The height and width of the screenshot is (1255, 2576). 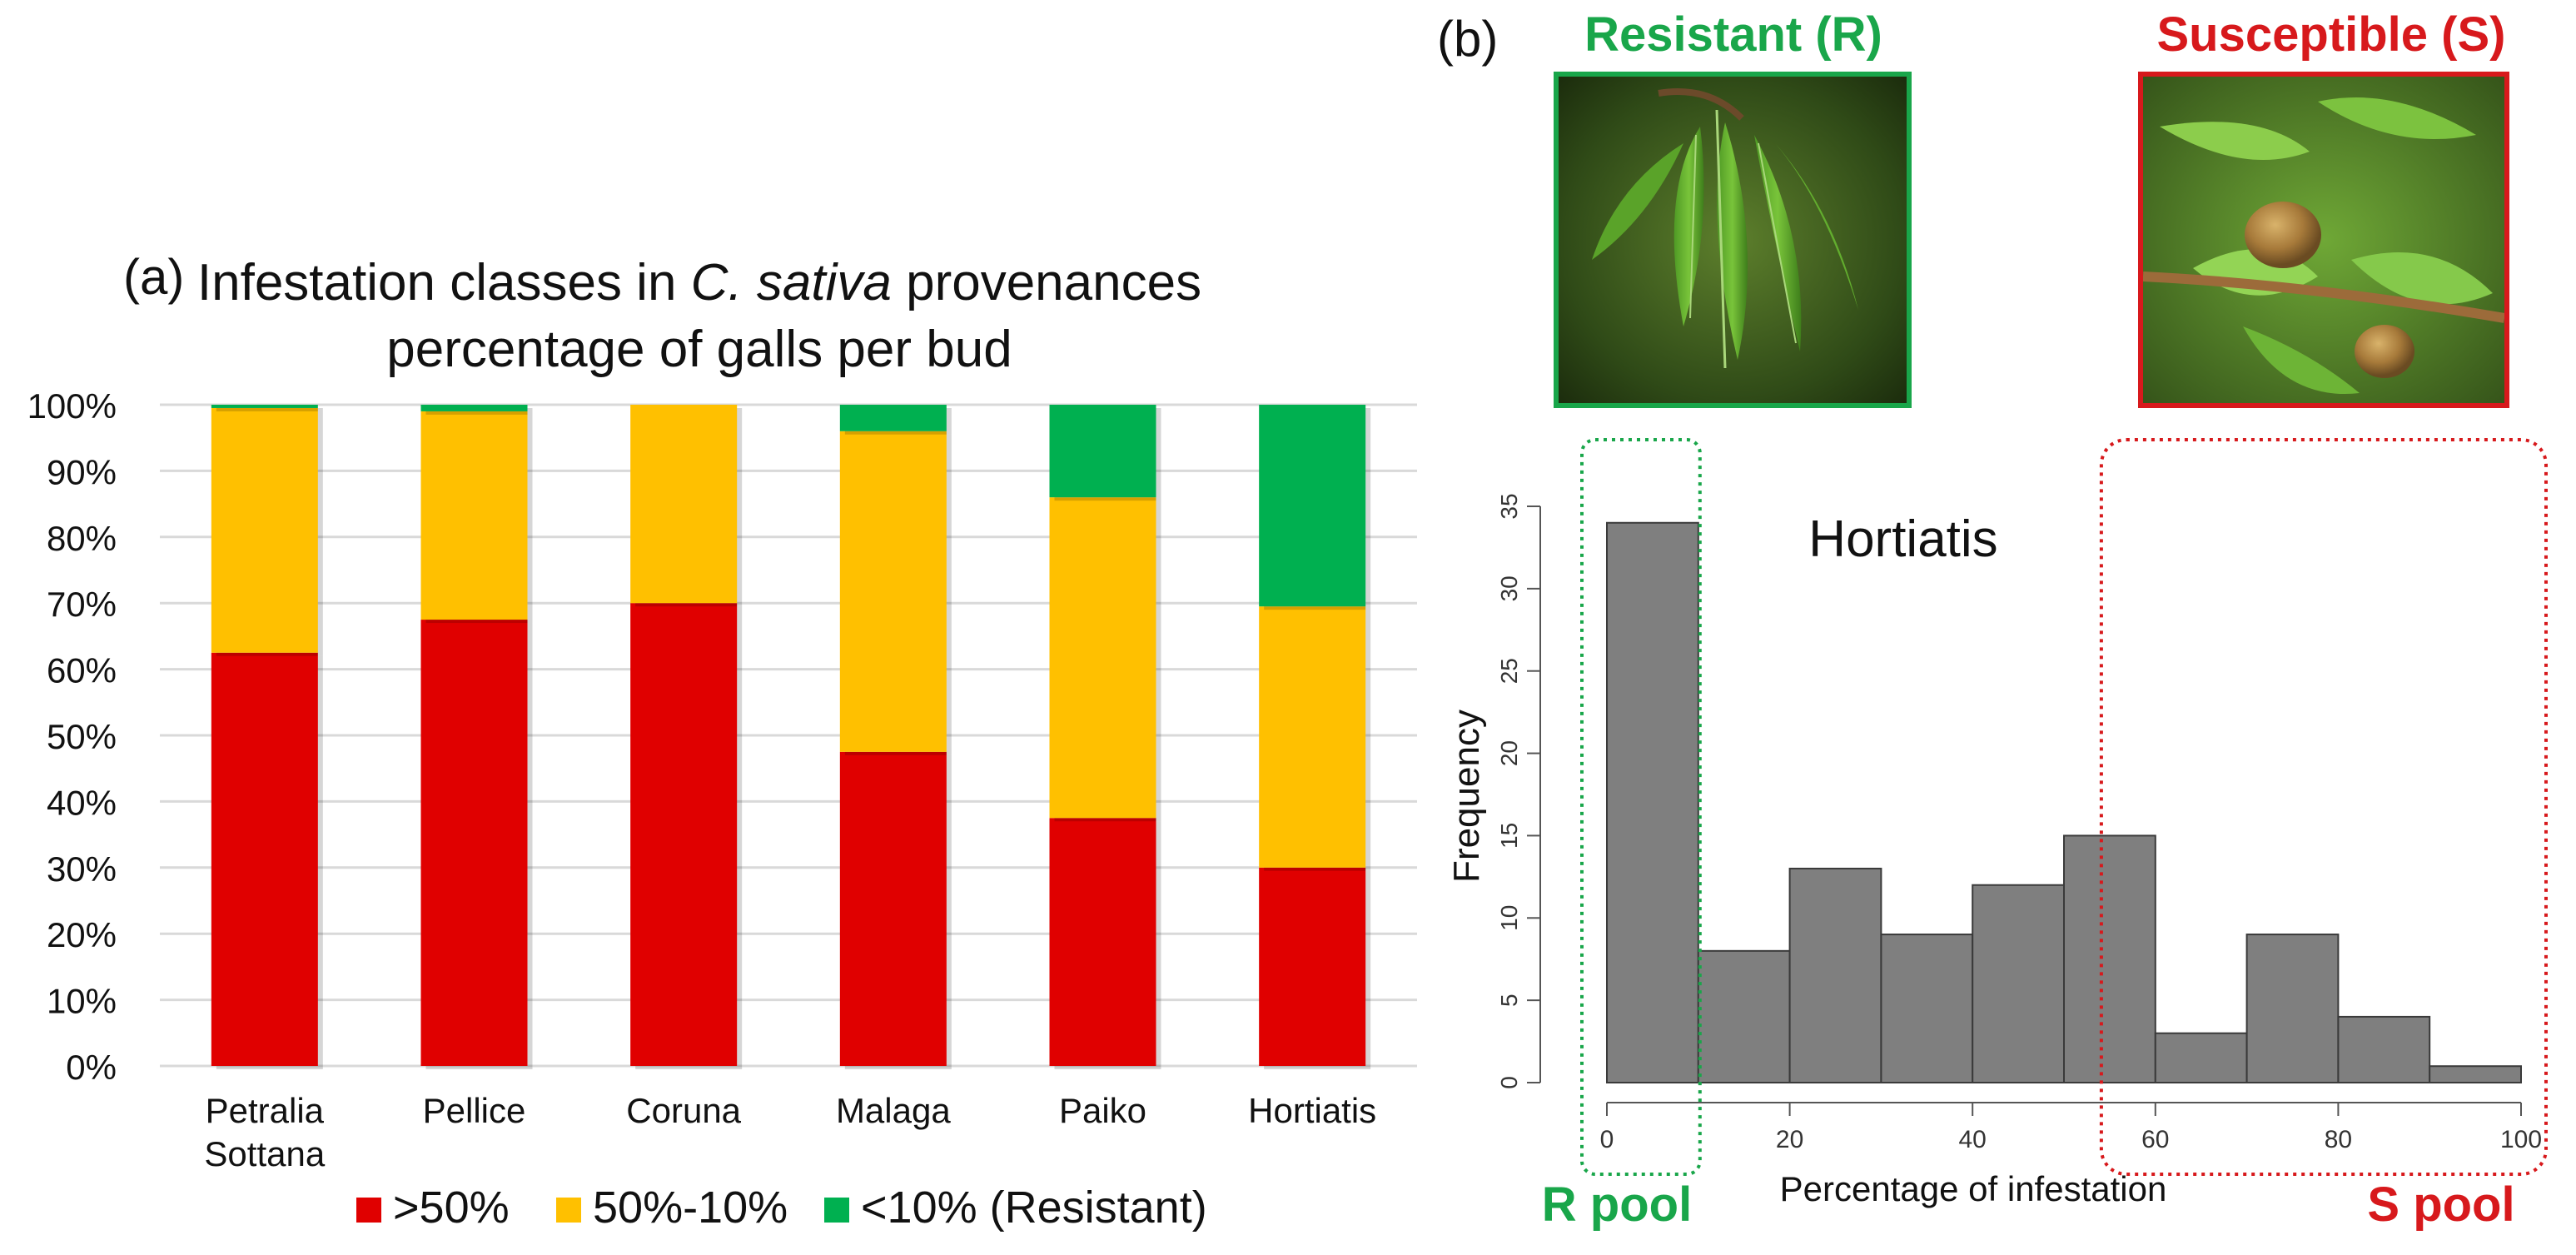 I want to click on x-tick-label: 100, so click(x=2521, y=1139).